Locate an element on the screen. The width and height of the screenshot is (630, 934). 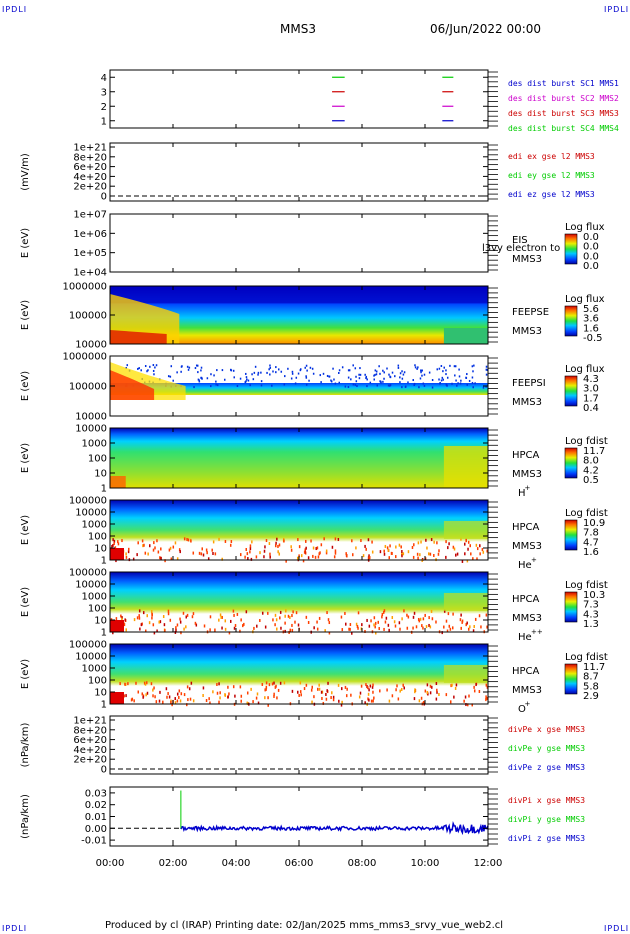
ytick-label: 100000 is located at coordinates (88, 316).